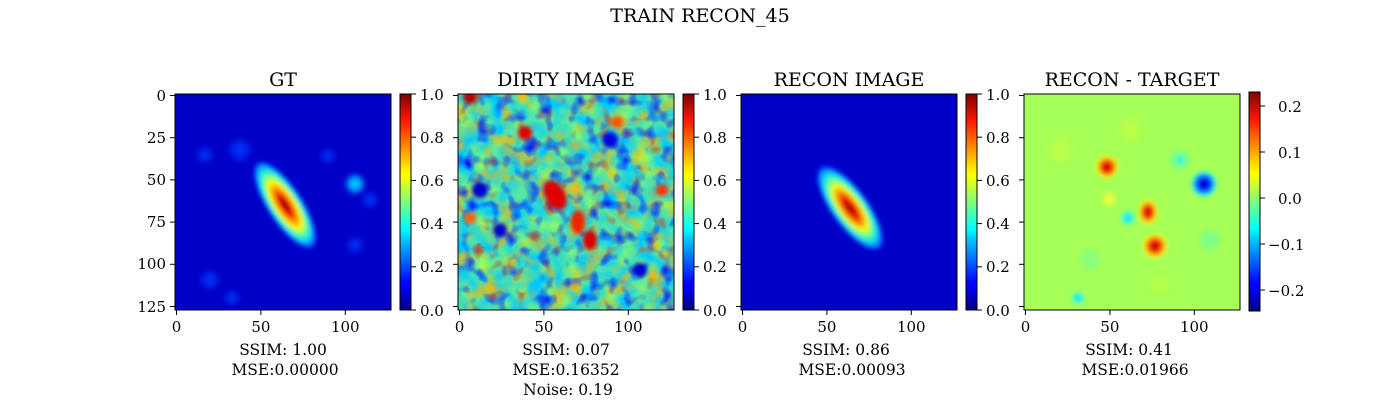  Describe the element at coordinates (156, 138) in the screenshot. I see `y-tick-label: 25` at that location.